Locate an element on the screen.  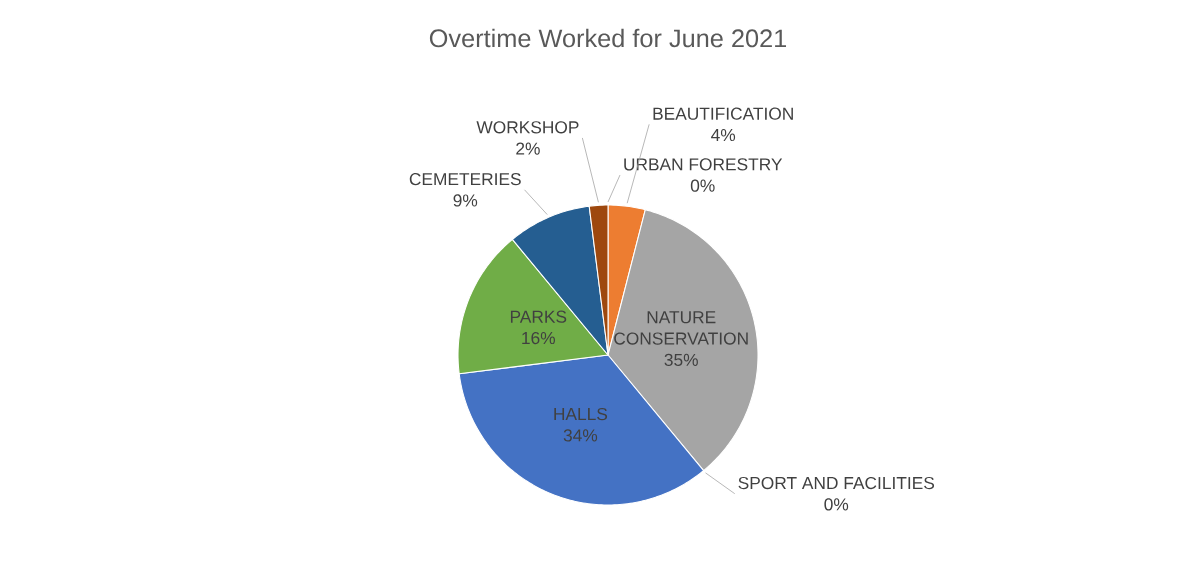
category-label: URBAN FORESTRY is located at coordinates (703, 164).